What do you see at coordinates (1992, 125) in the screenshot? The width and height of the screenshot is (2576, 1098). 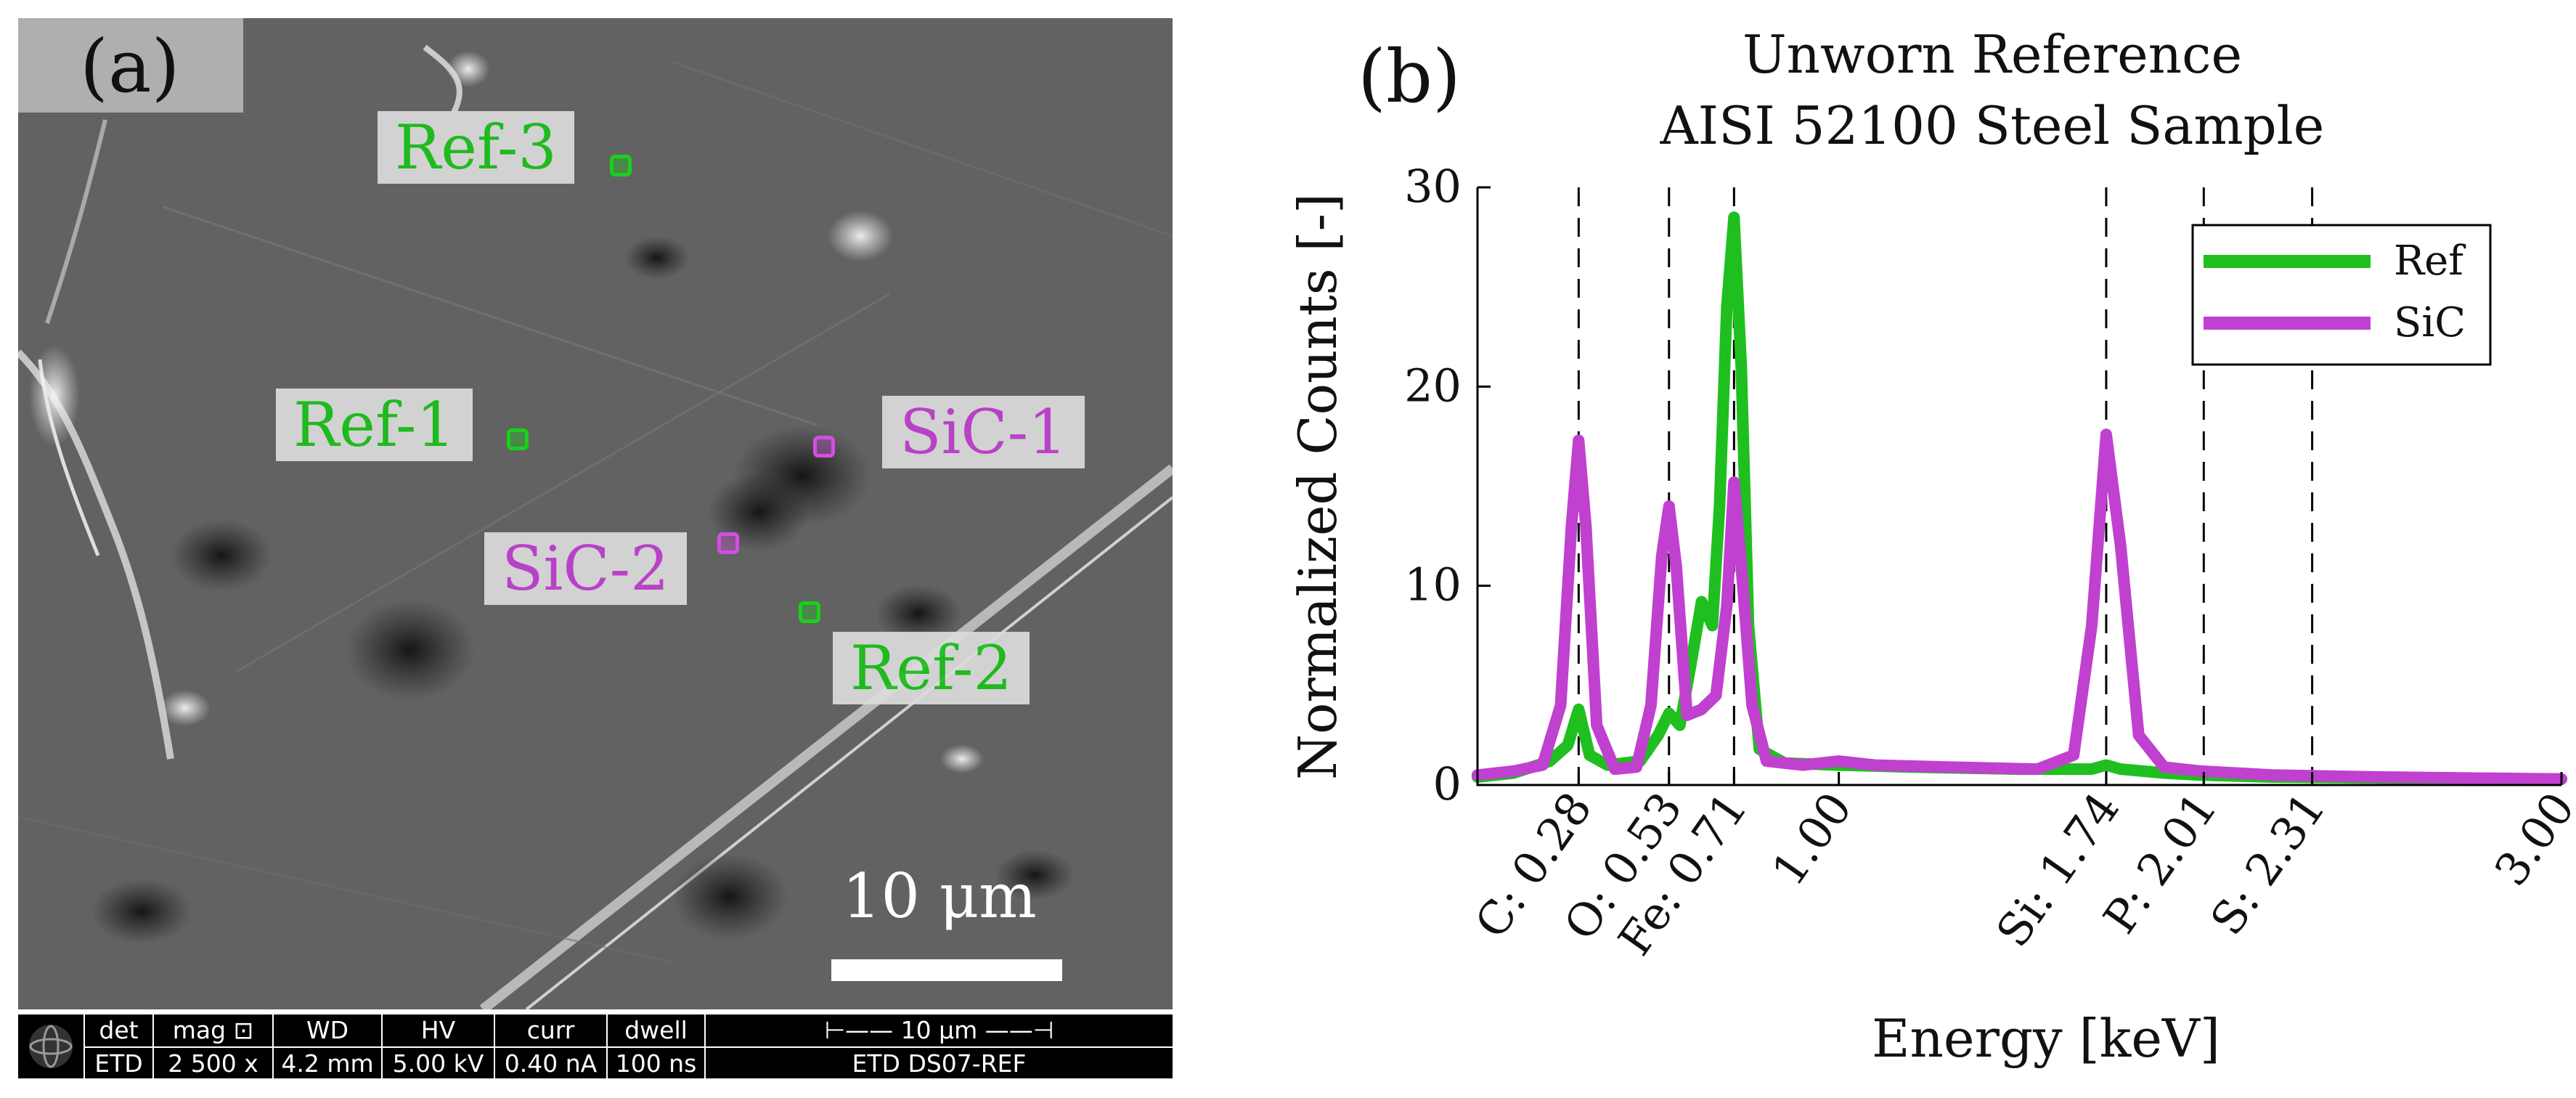 I see `chart-title-line-2: AISI 52100 Steel Sample` at bounding box center [1992, 125].